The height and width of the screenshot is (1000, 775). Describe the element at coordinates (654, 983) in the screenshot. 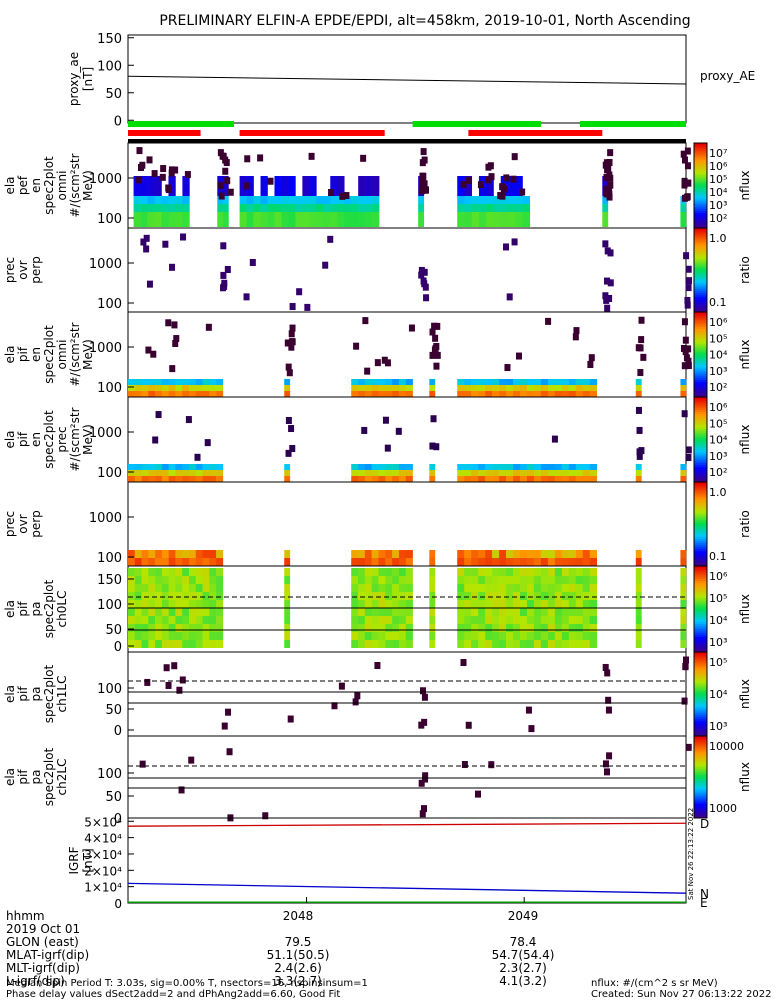

I see `footer-nflux-units: nflux: #/(cm^2 s sr MeV)` at that location.